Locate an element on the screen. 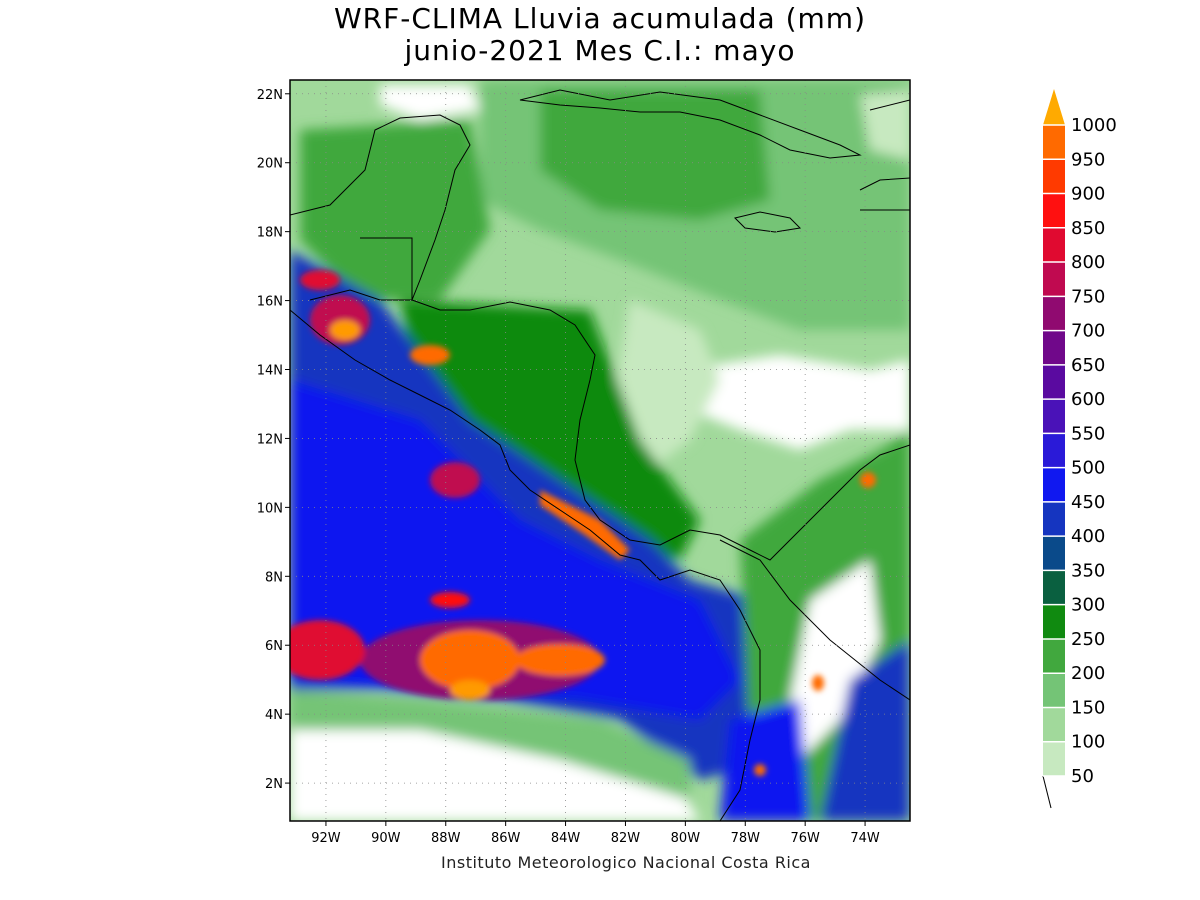 Image resolution: width=1200 pixels, height=900 pixels. colombia-pacific-rain is located at coordinates (765, 760).